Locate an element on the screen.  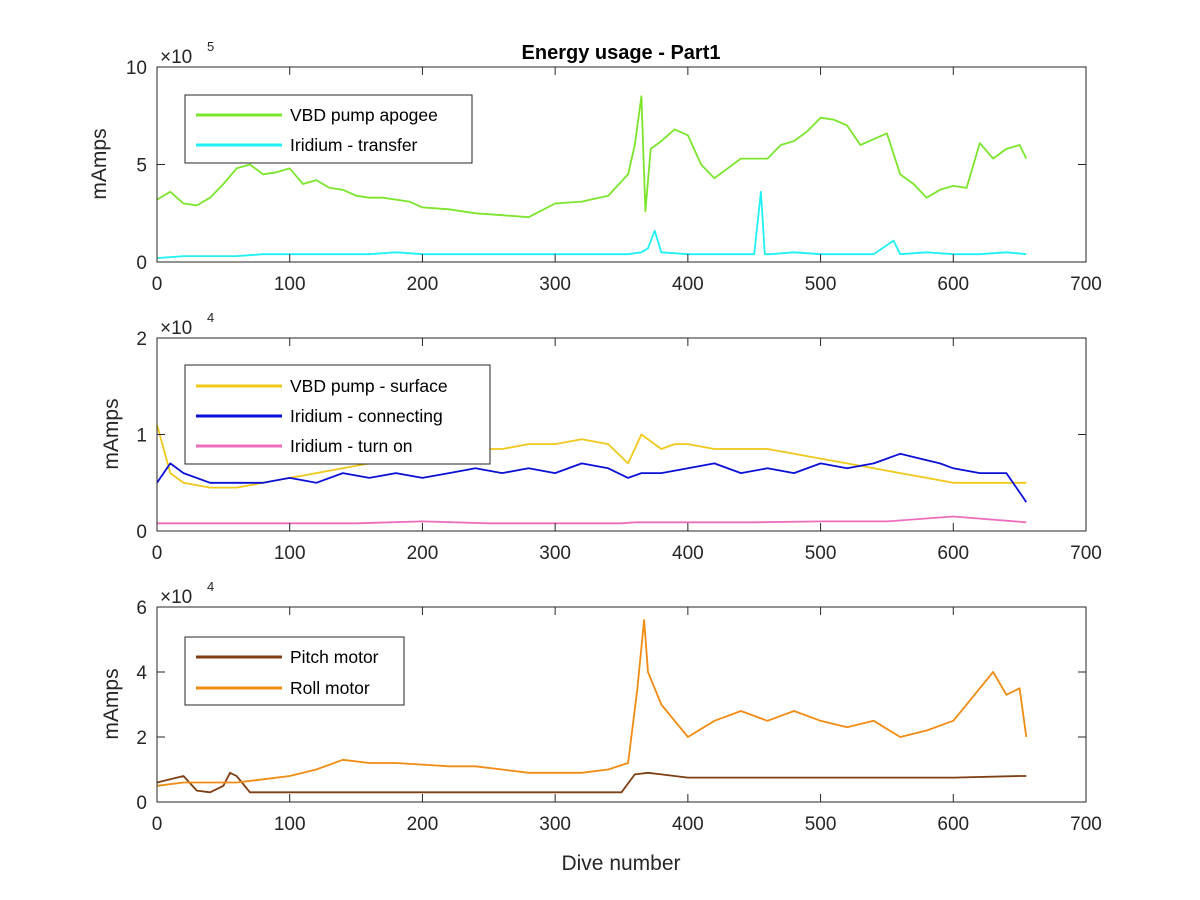
x-axis-label: Dive number is located at coordinates (620, 863).